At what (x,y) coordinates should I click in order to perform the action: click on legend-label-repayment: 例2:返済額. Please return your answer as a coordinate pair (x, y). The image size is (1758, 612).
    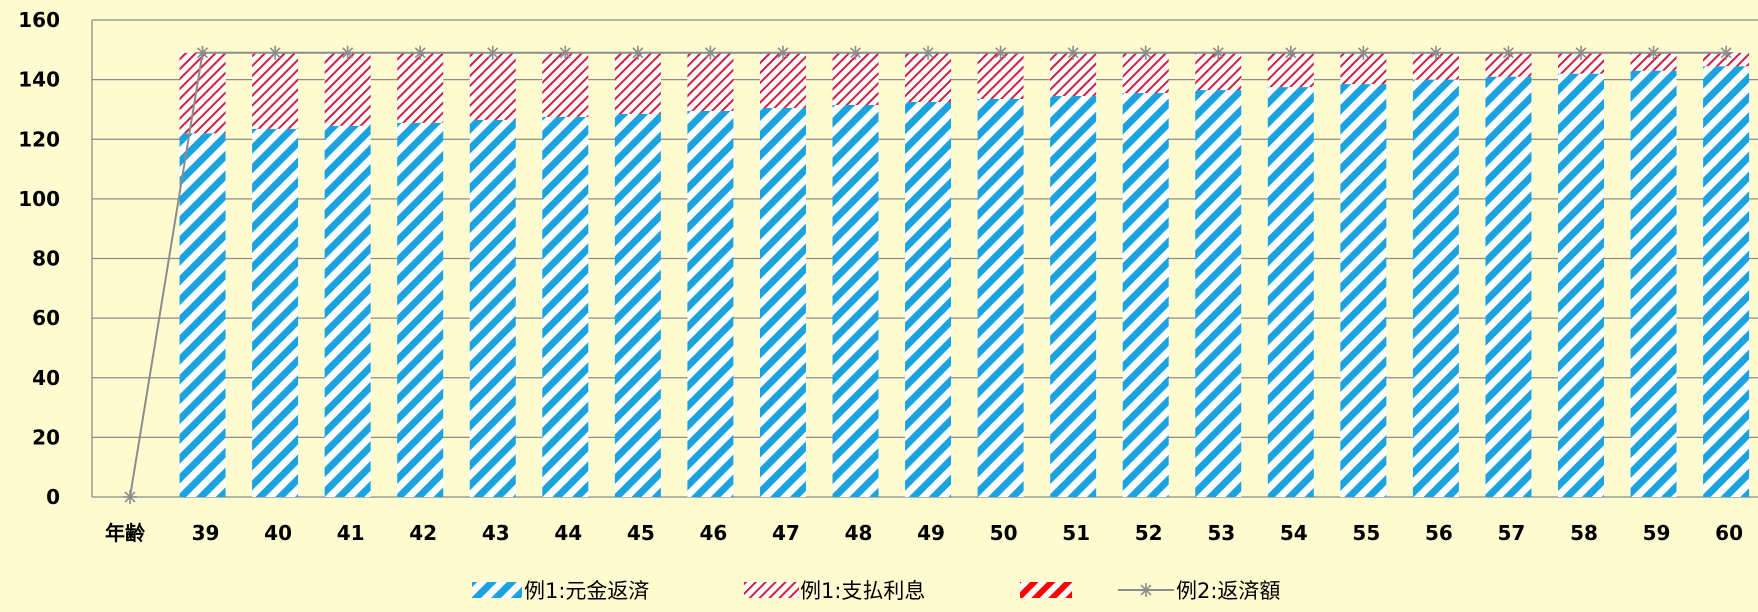
    Looking at the image, I should click on (1228, 591).